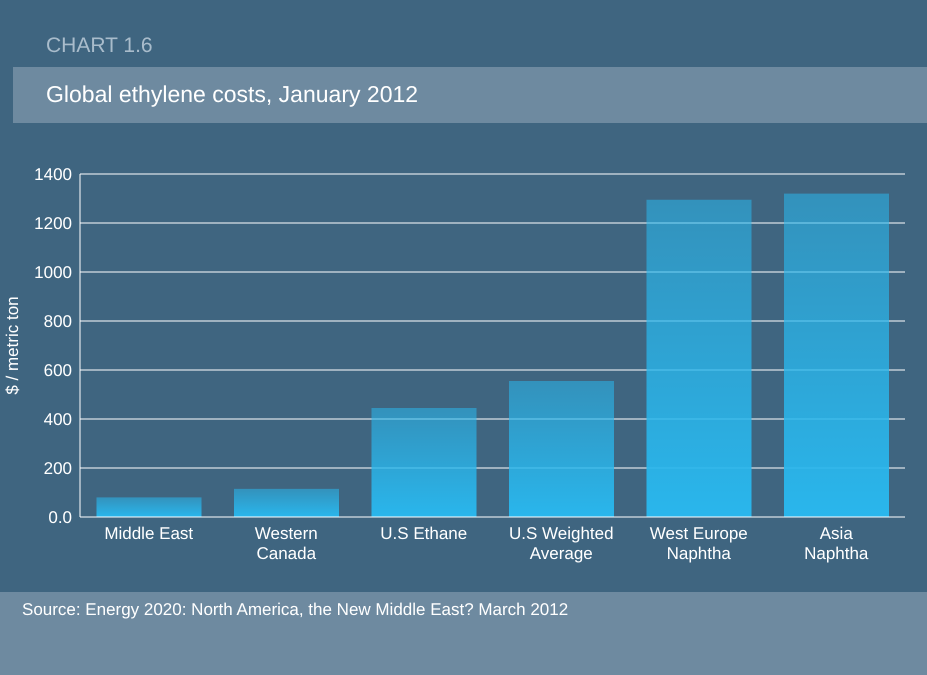 The height and width of the screenshot is (675, 927). What do you see at coordinates (12, 345) in the screenshot?
I see `y-axis-title: $ / metric ton` at bounding box center [12, 345].